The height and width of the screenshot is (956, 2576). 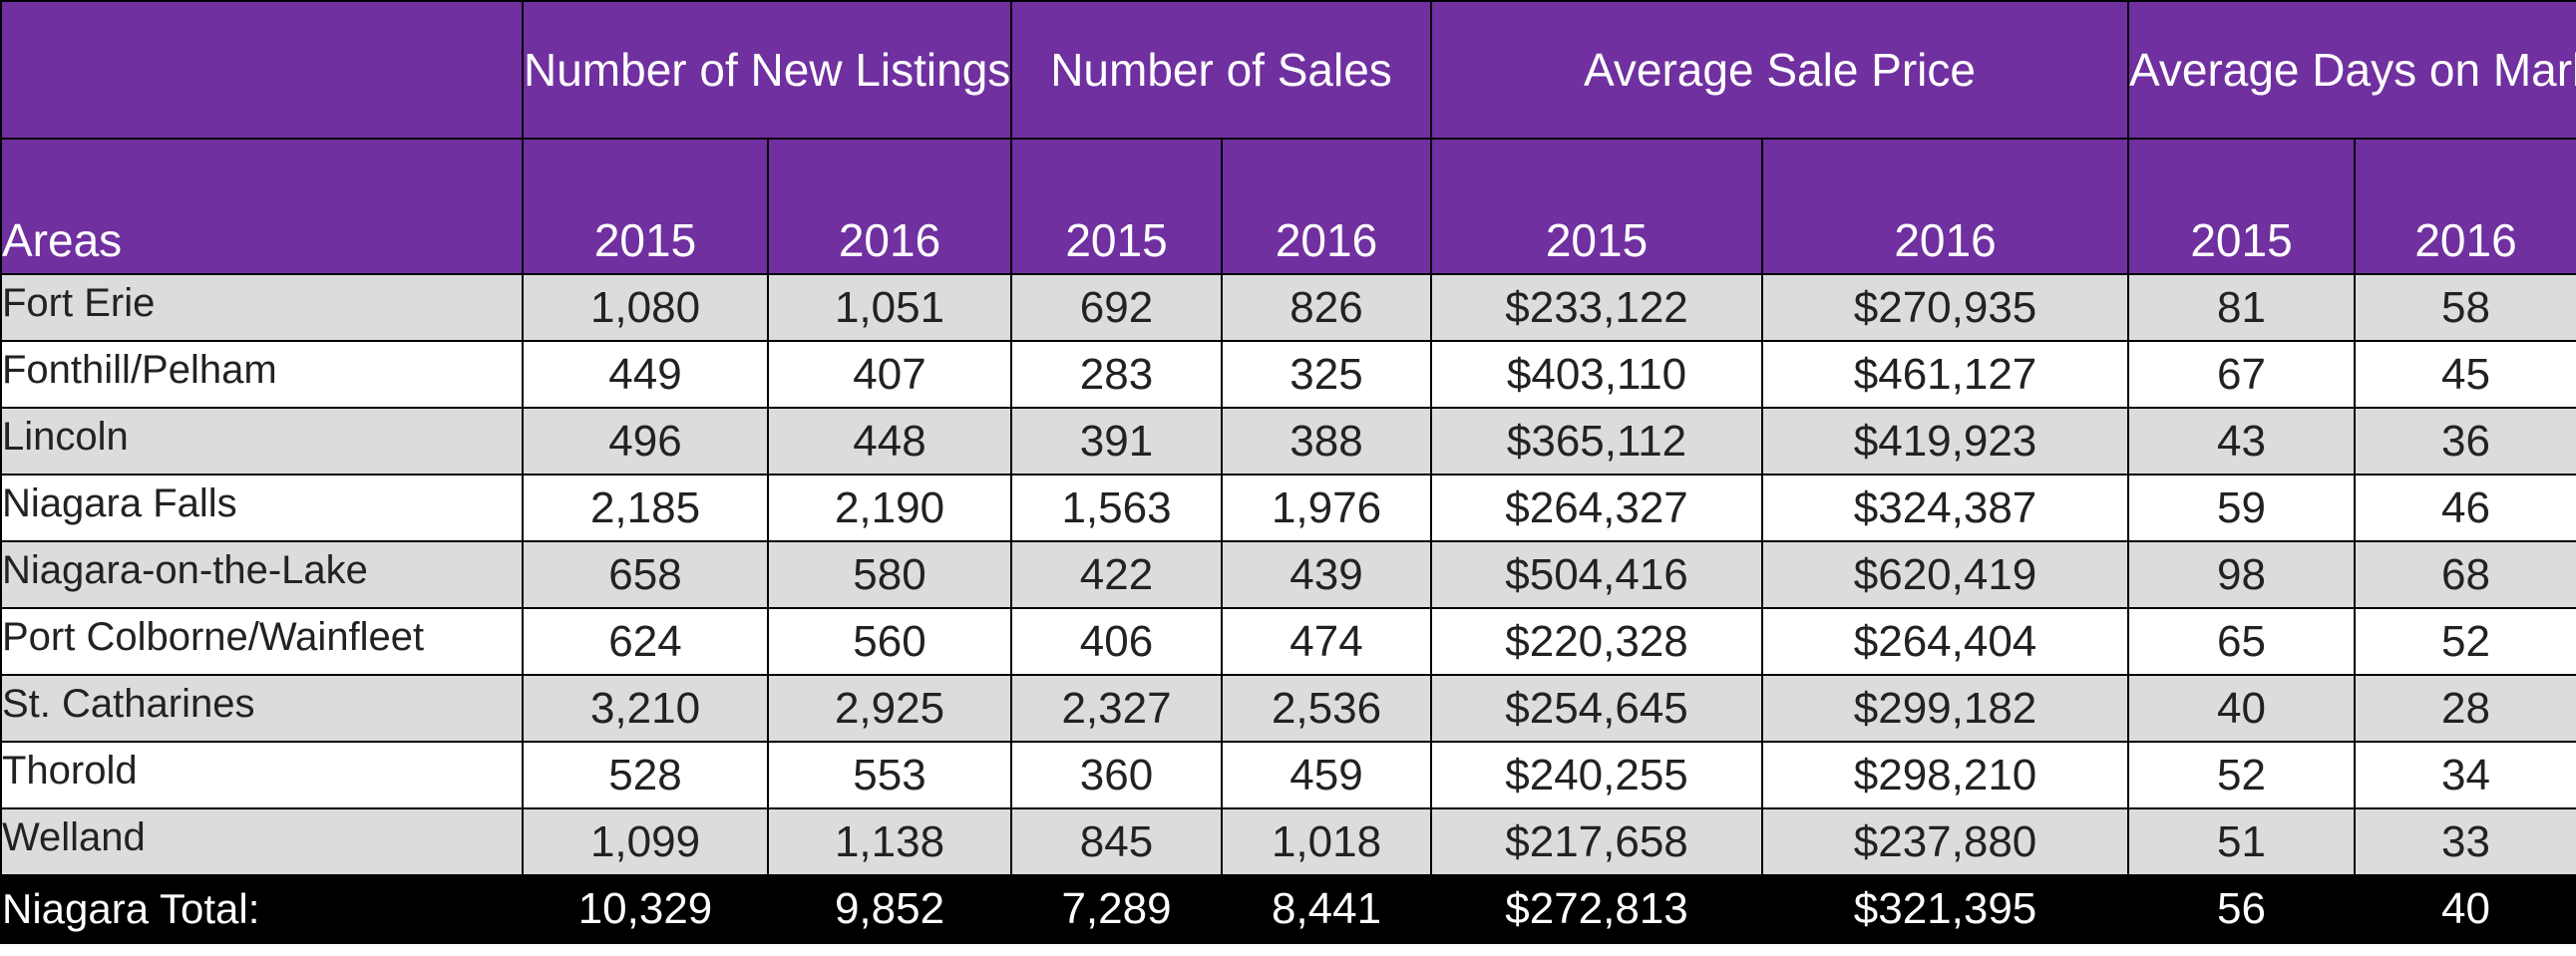 I want to click on value-cell: $217,658, so click(x=1597, y=841).